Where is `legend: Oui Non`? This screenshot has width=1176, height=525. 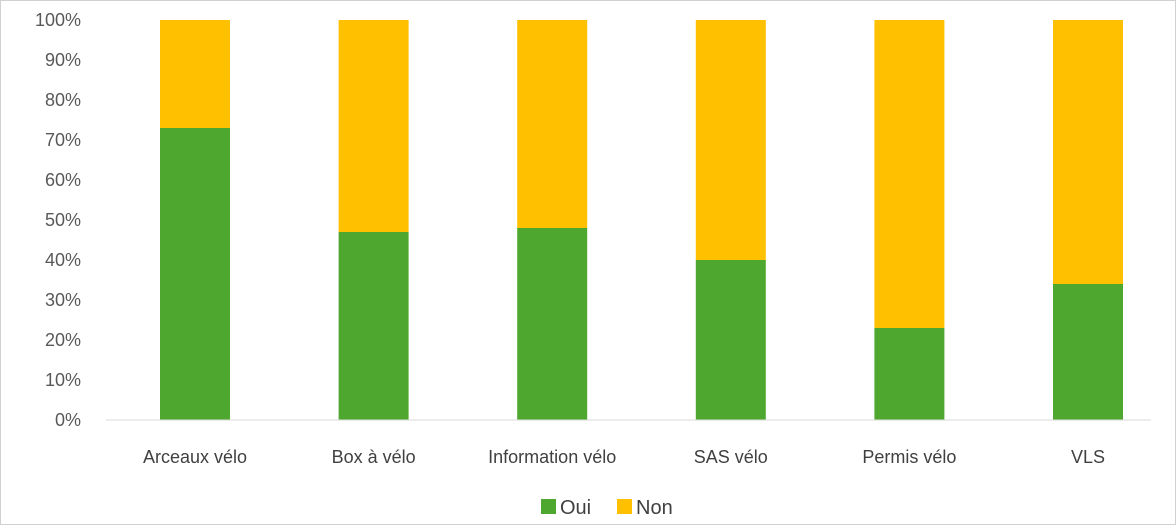 legend: Oui Non is located at coordinates (607, 508).